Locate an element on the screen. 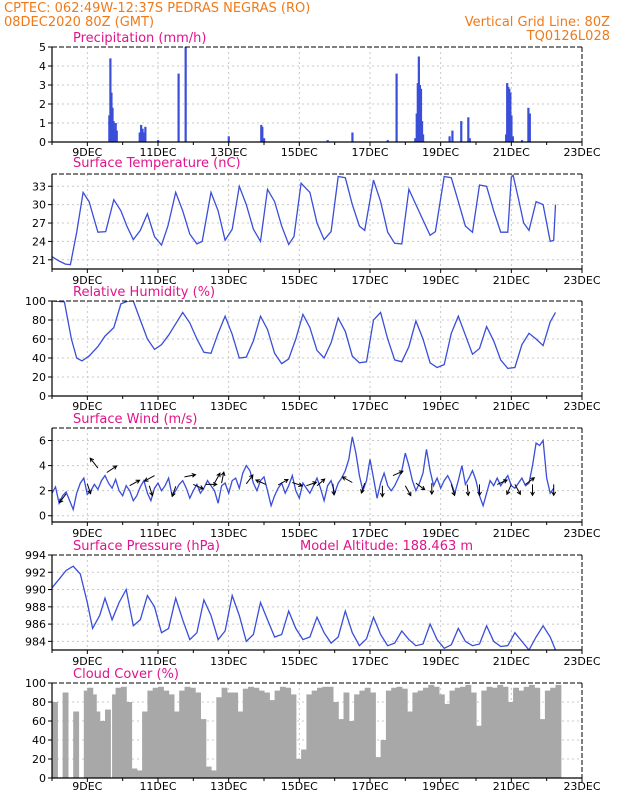 This screenshot has height=804, width=618. x-tick-label: 9DEC is located at coordinates (87, 406).